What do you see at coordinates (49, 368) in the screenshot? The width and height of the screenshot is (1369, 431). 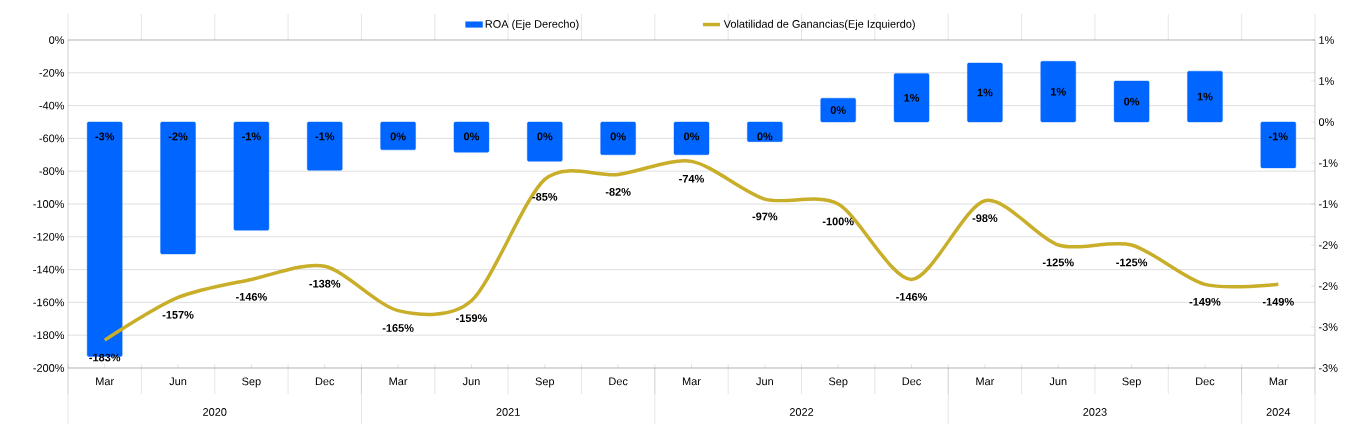 I see `y-tick-label: -200%` at bounding box center [49, 368].